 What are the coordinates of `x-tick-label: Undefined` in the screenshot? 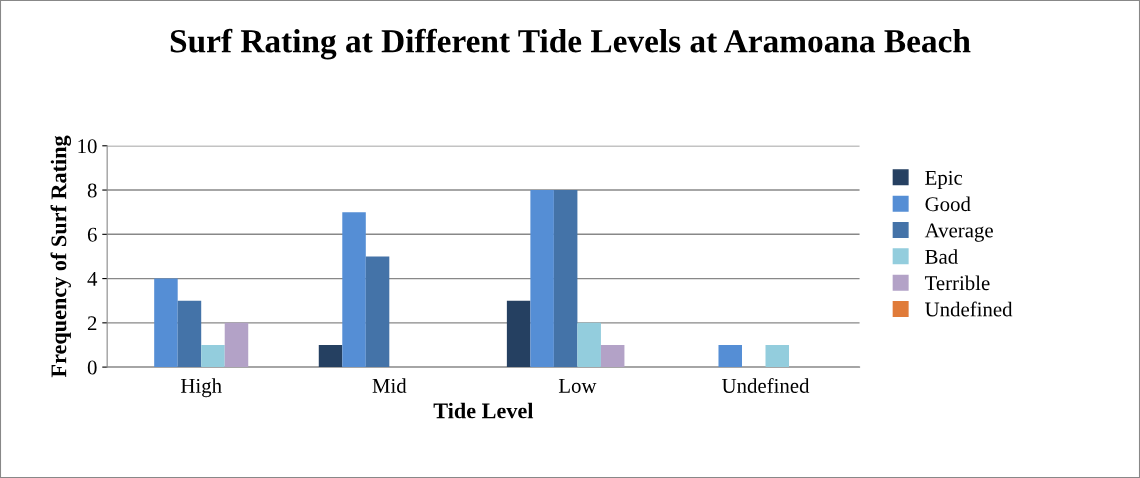 It's located at (765, 385).